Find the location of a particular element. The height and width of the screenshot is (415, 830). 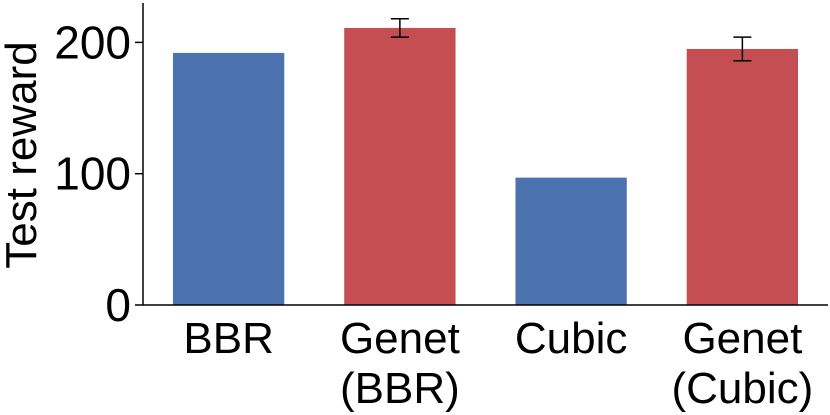

x-category-label: (Cubic) is located at coordinates (742, 388).